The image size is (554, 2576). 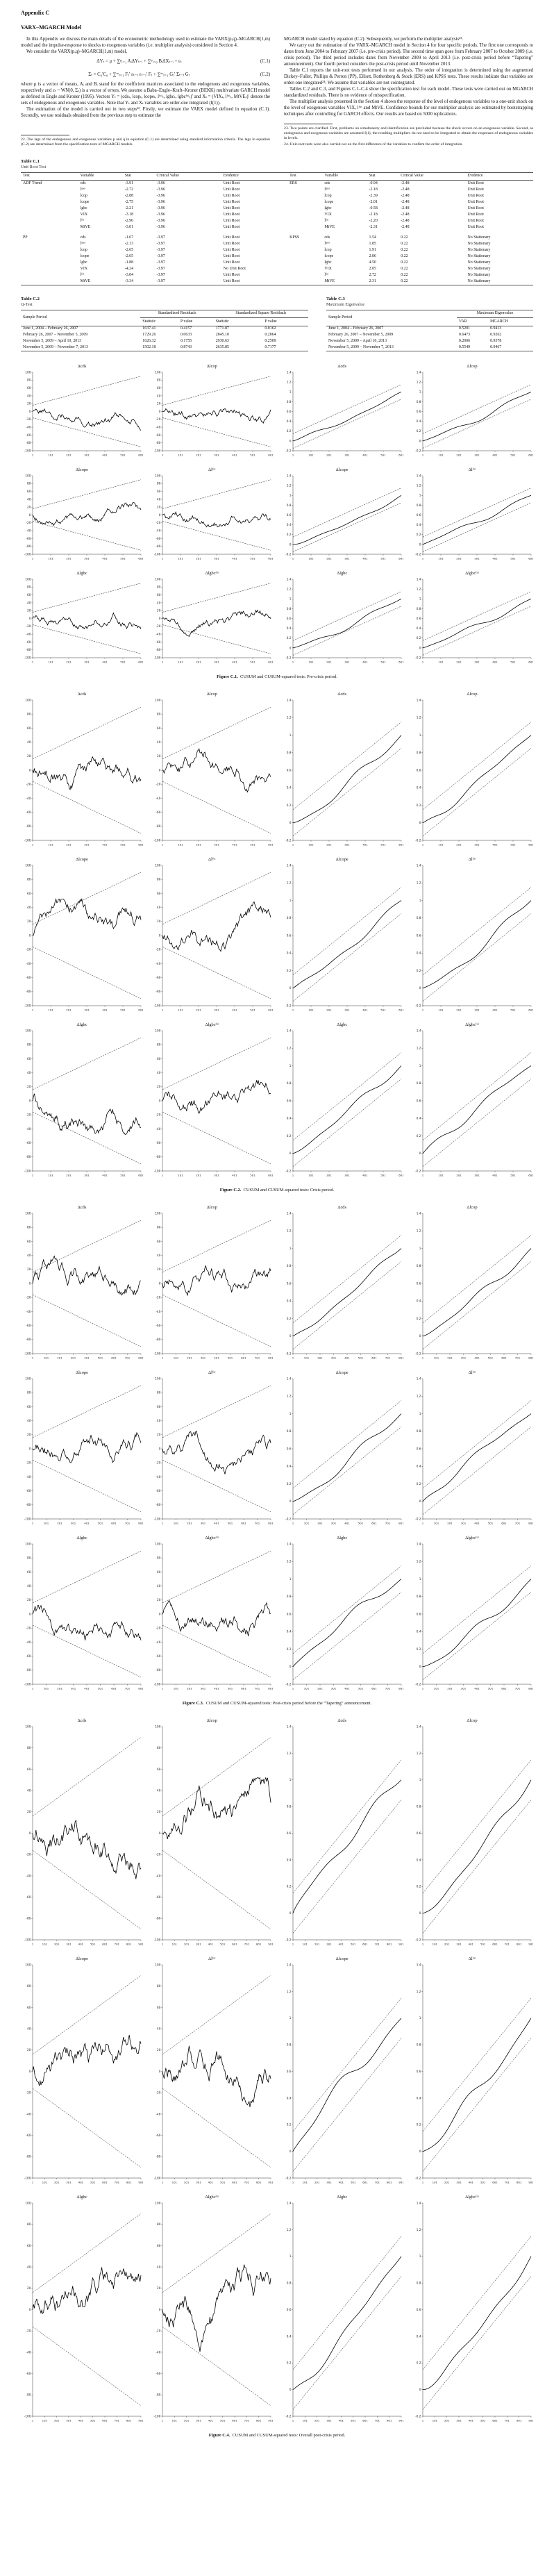 I want to click on test-name-cell: ADF Trend, so click(x=33, y=183).